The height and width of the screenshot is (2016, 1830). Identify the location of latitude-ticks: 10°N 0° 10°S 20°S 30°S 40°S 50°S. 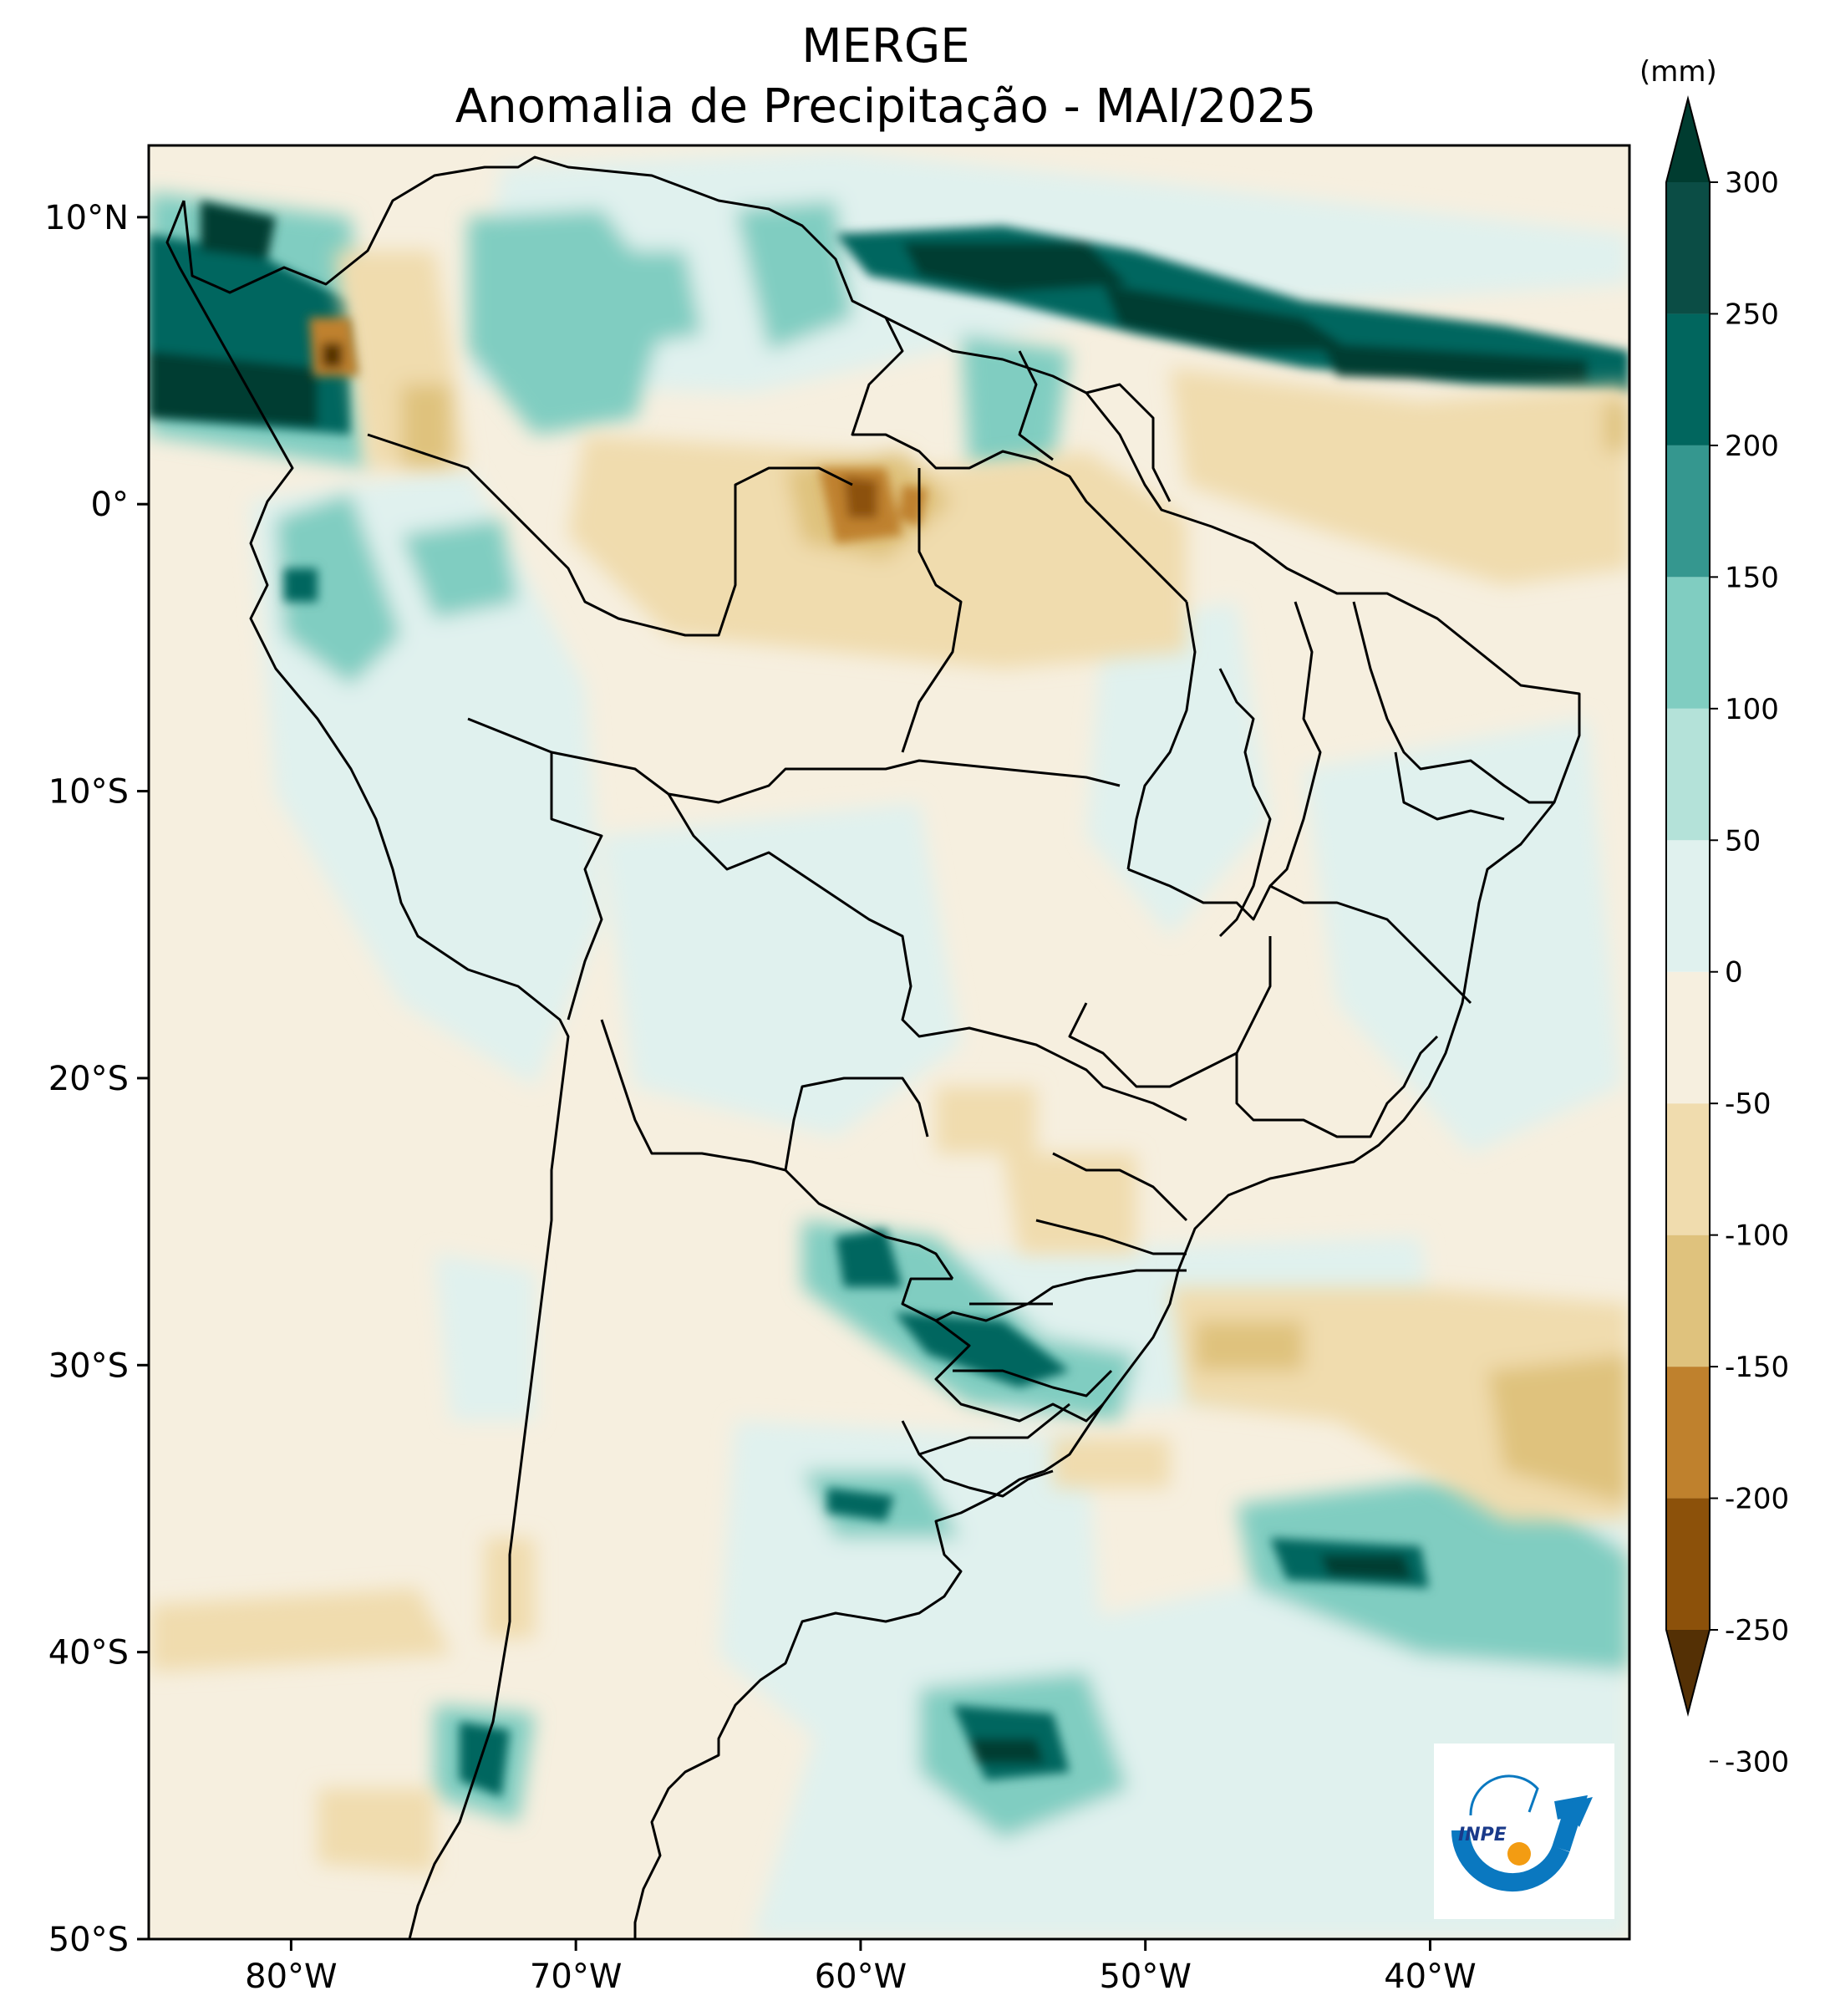
(96, 1079).